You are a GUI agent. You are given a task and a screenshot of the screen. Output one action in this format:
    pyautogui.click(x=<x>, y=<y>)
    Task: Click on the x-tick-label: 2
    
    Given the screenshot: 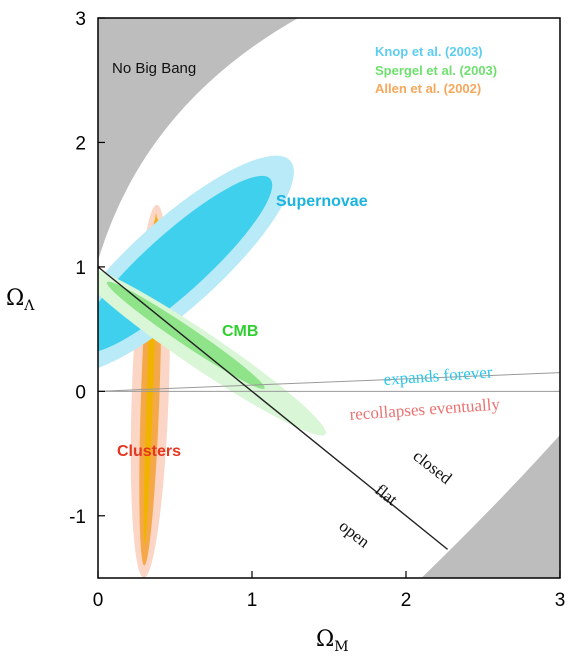 What is the action you would take?
    pyautogui.click(x=406, y=600)
    